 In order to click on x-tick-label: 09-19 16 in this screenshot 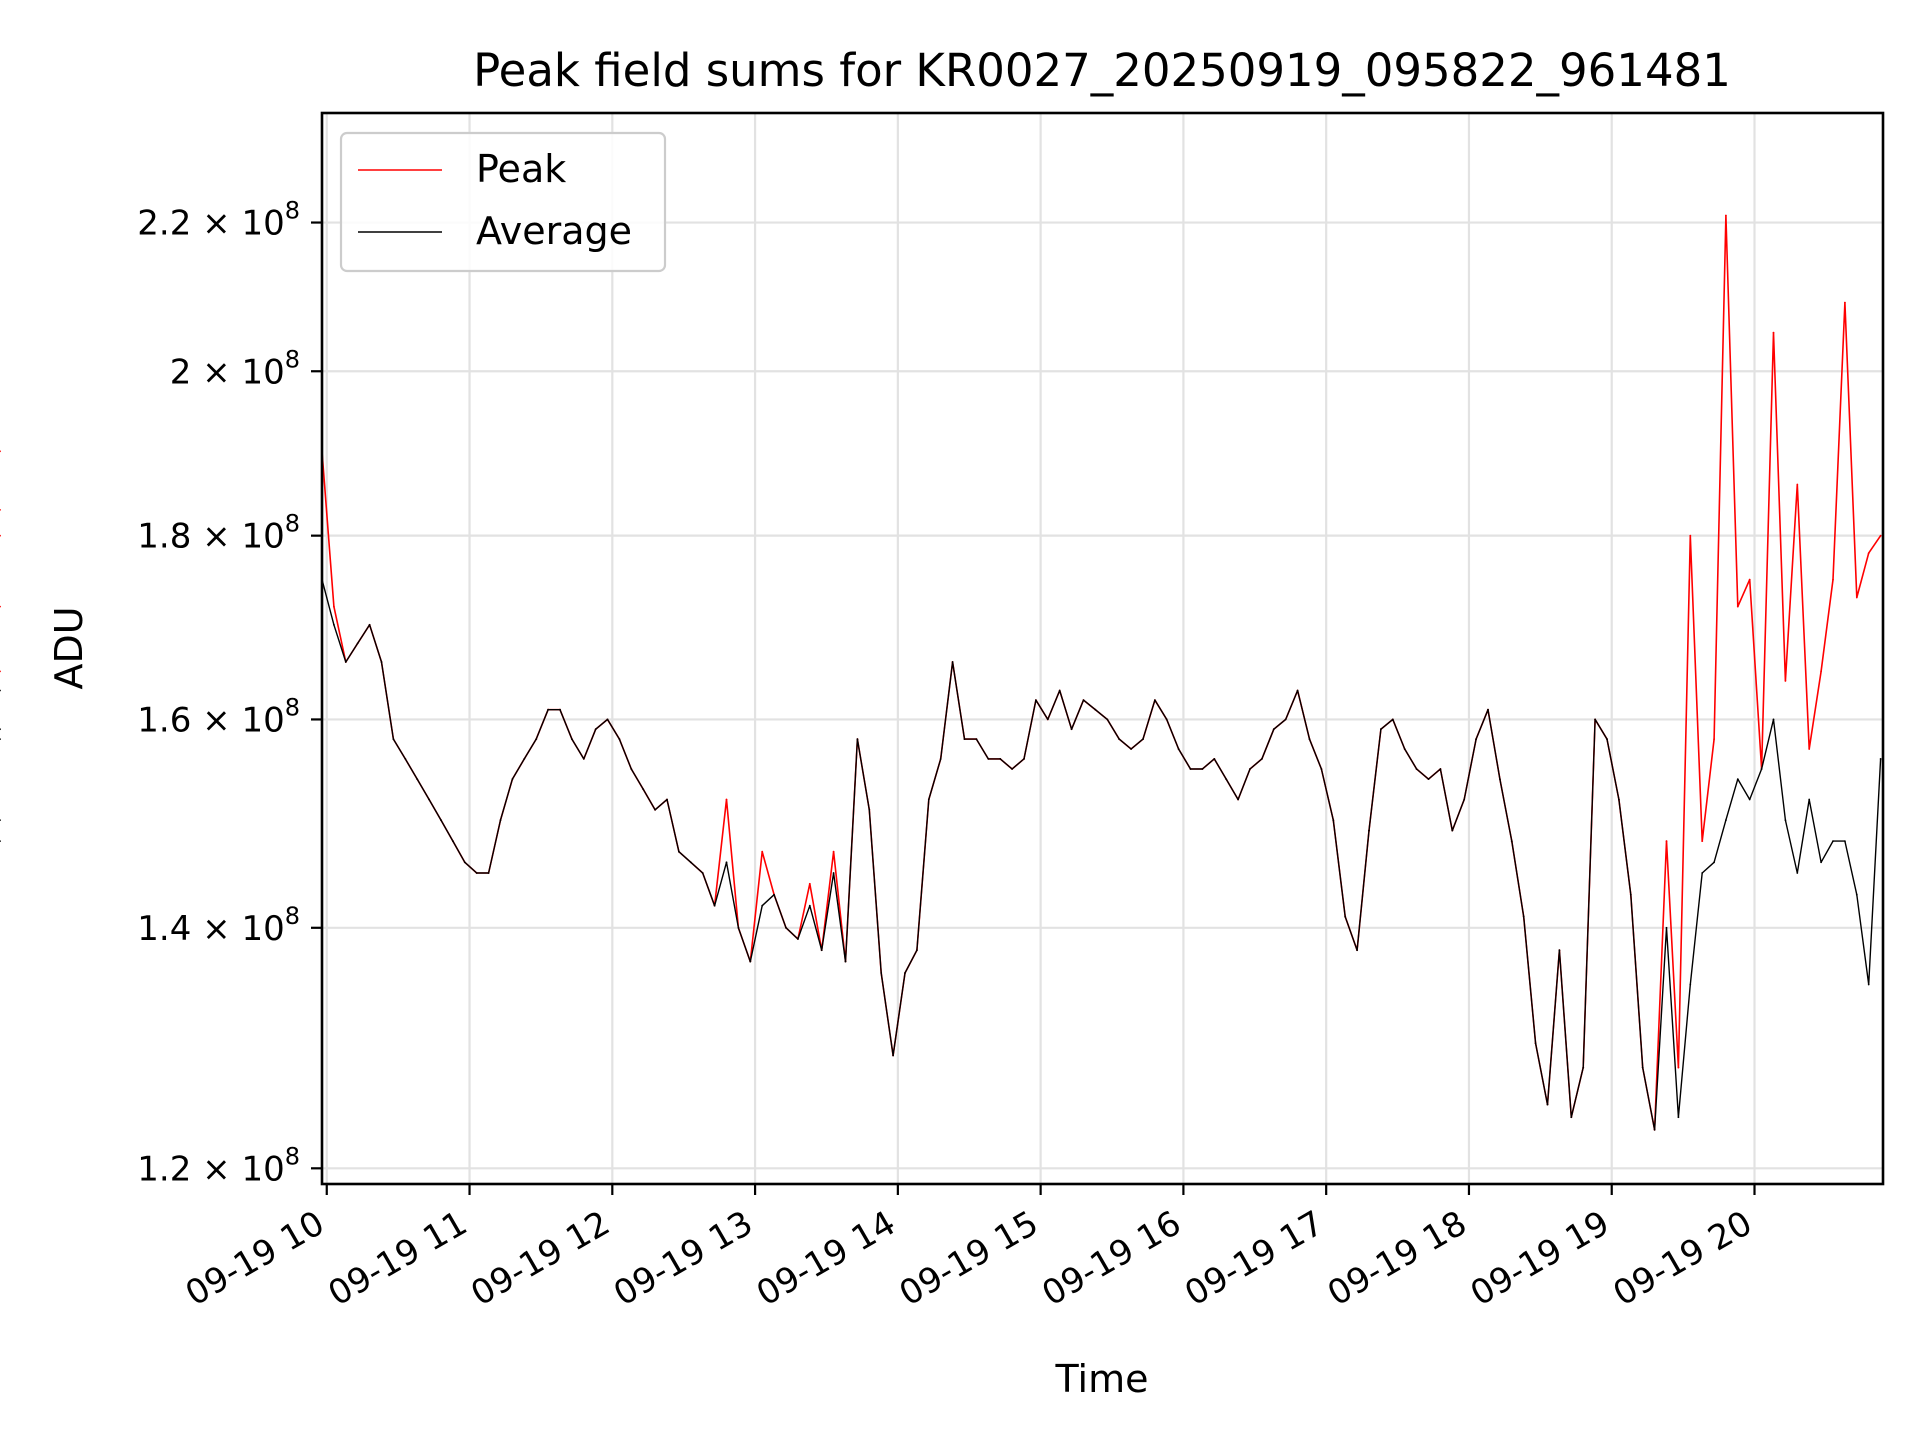, I will do `click(1112, 1258)`.